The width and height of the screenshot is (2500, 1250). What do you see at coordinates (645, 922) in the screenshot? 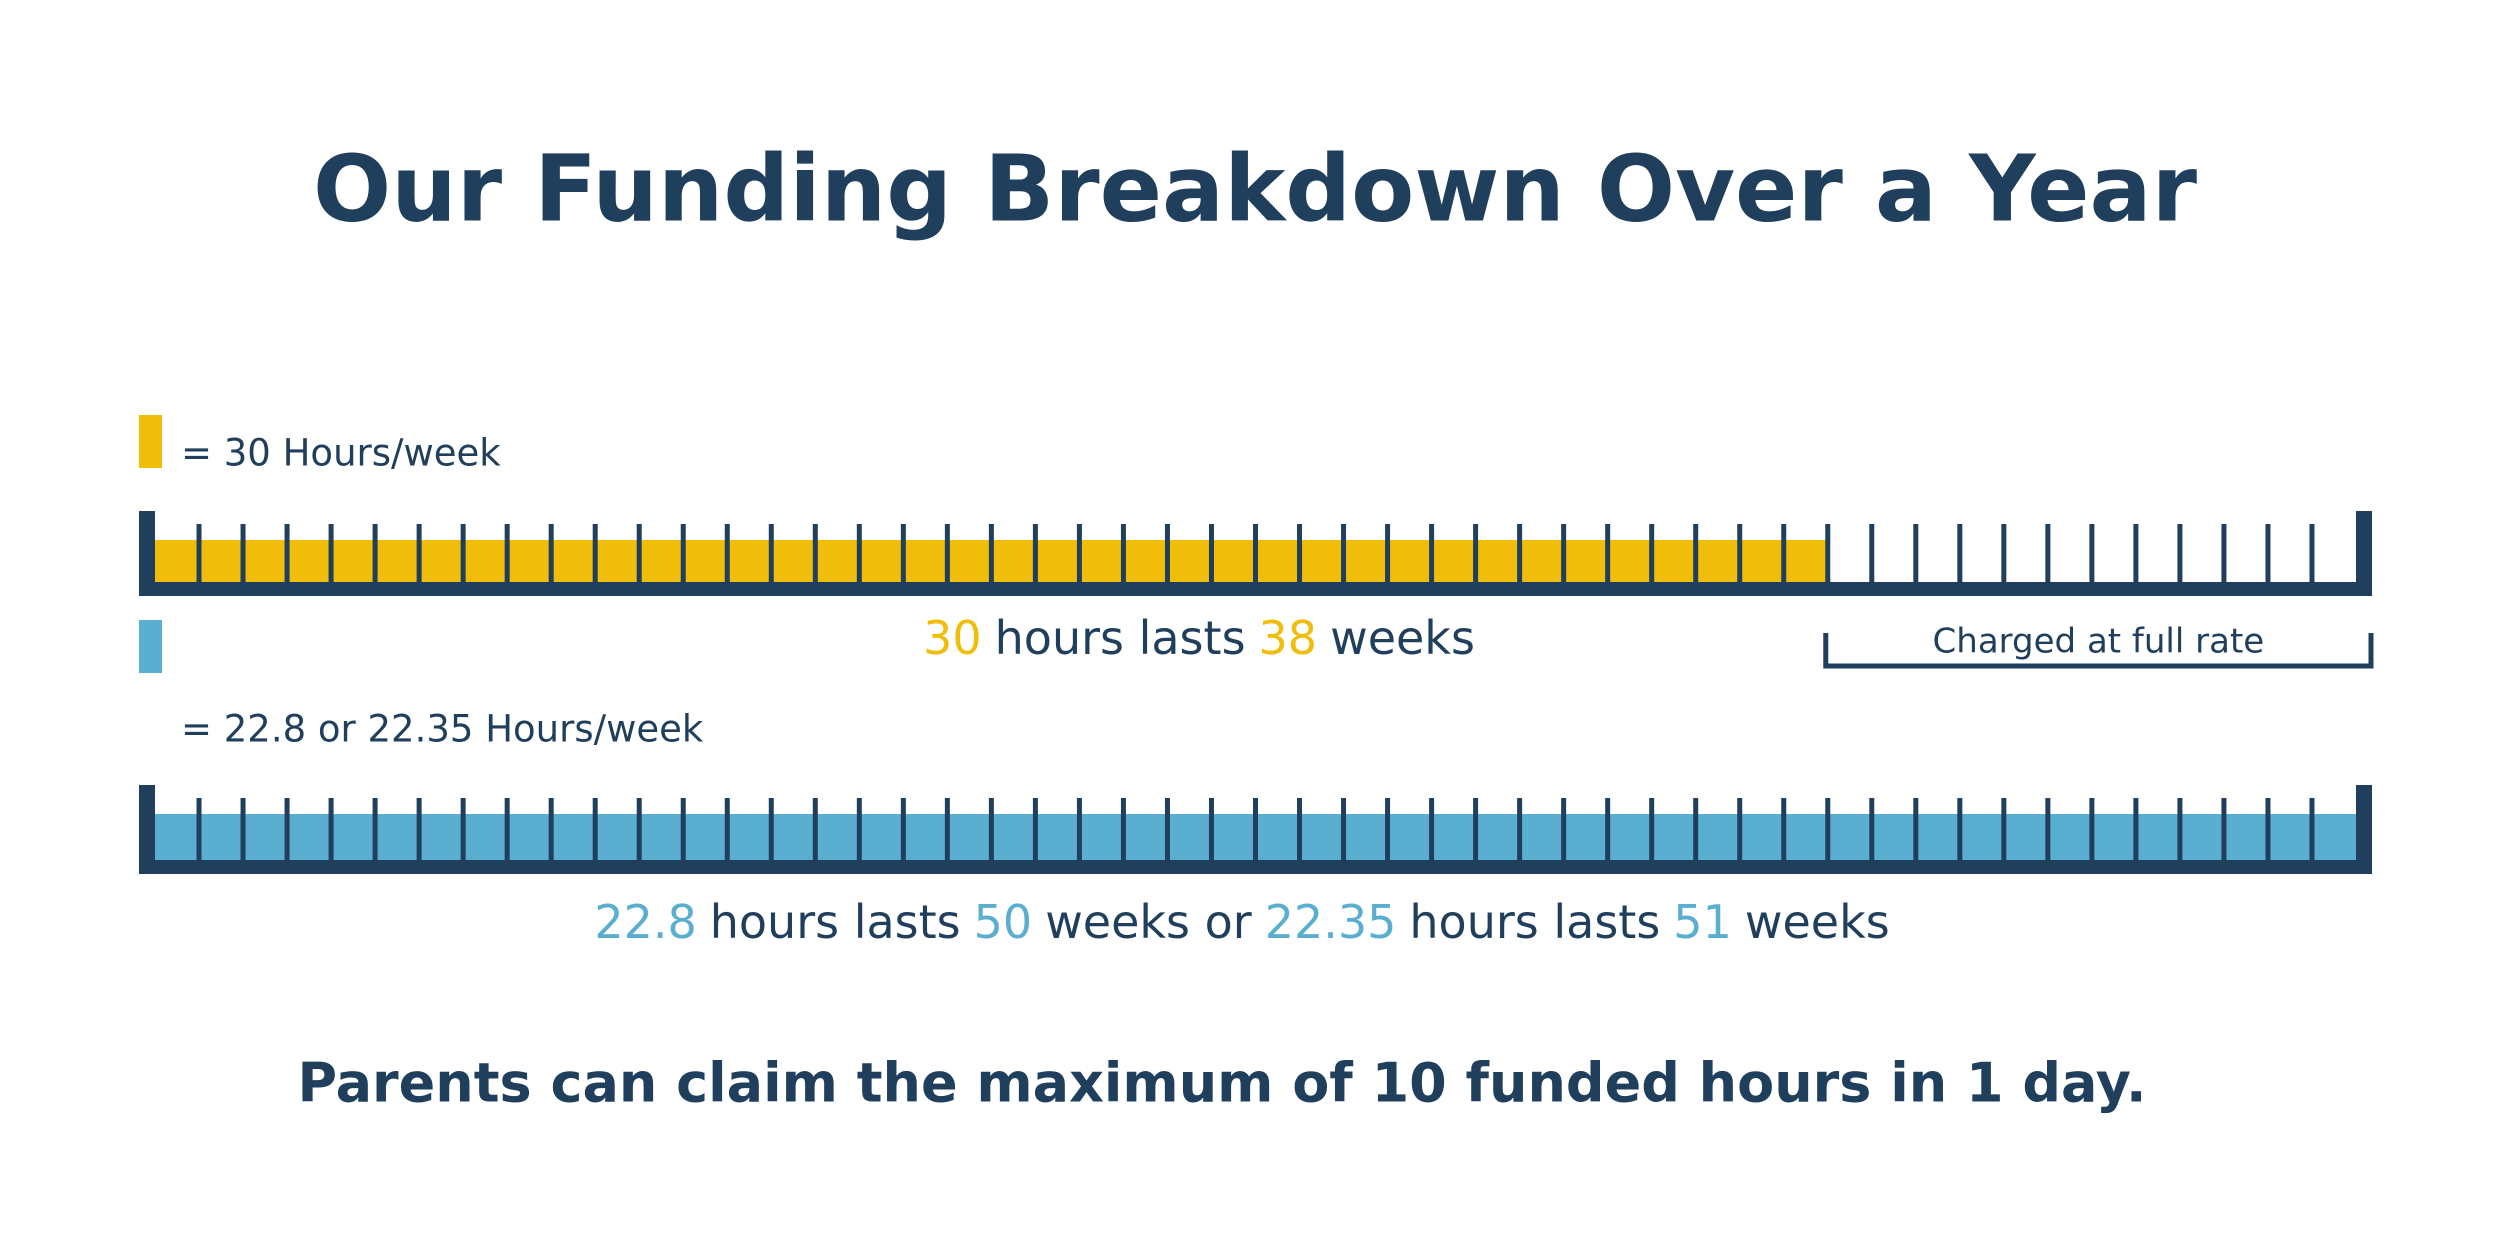
I see `caption-number: 22.8` at bounding box center [645, 922].